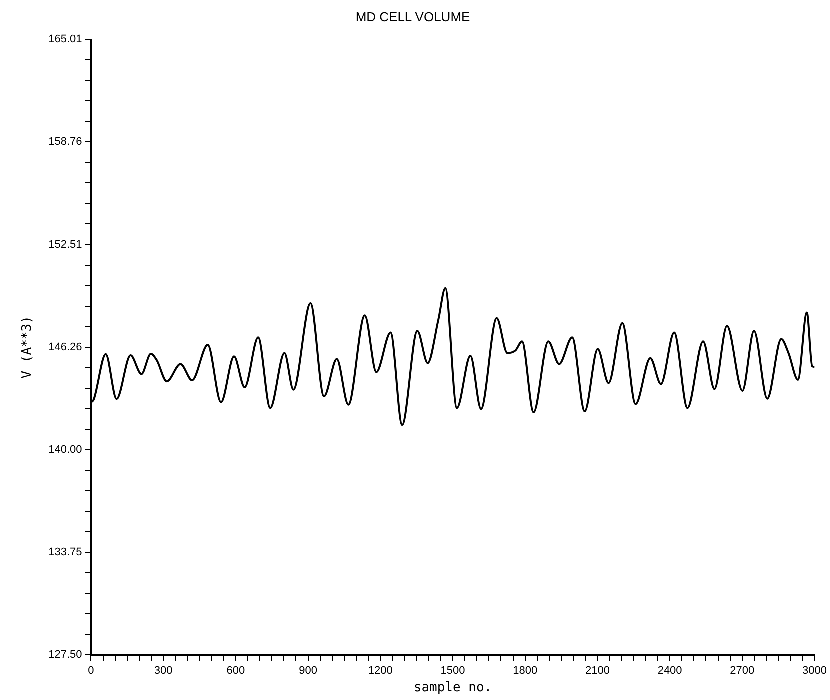  Describe the element at coordinates (236, 670) in the screenshot. I see `x-tick-label: 600` at that location.